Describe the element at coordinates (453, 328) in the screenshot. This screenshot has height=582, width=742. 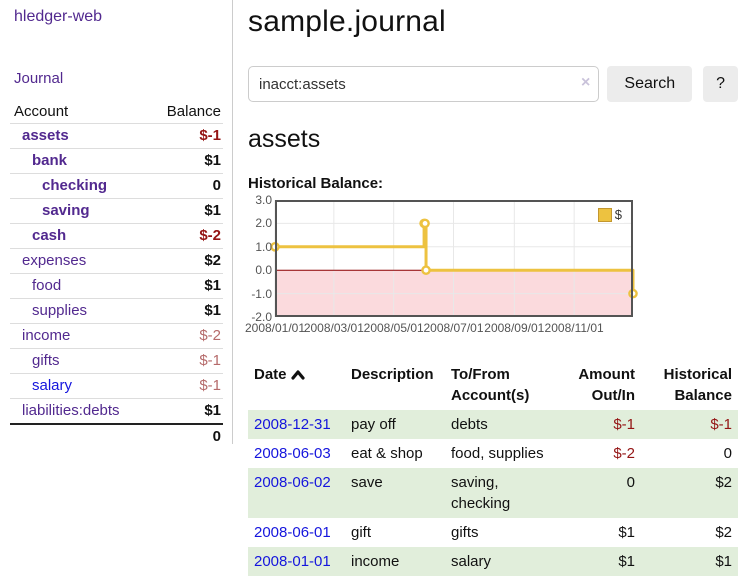
I see `x-axis-tick-label: 2008/07/01` at that location.